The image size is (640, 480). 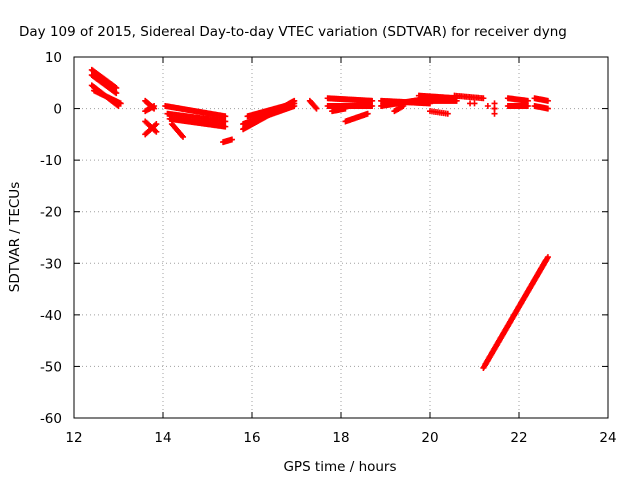 What do you see at coordinates (251, 438) in the screenshot?
I see `x-tick-label: 16` at bounding box center [251, 438].